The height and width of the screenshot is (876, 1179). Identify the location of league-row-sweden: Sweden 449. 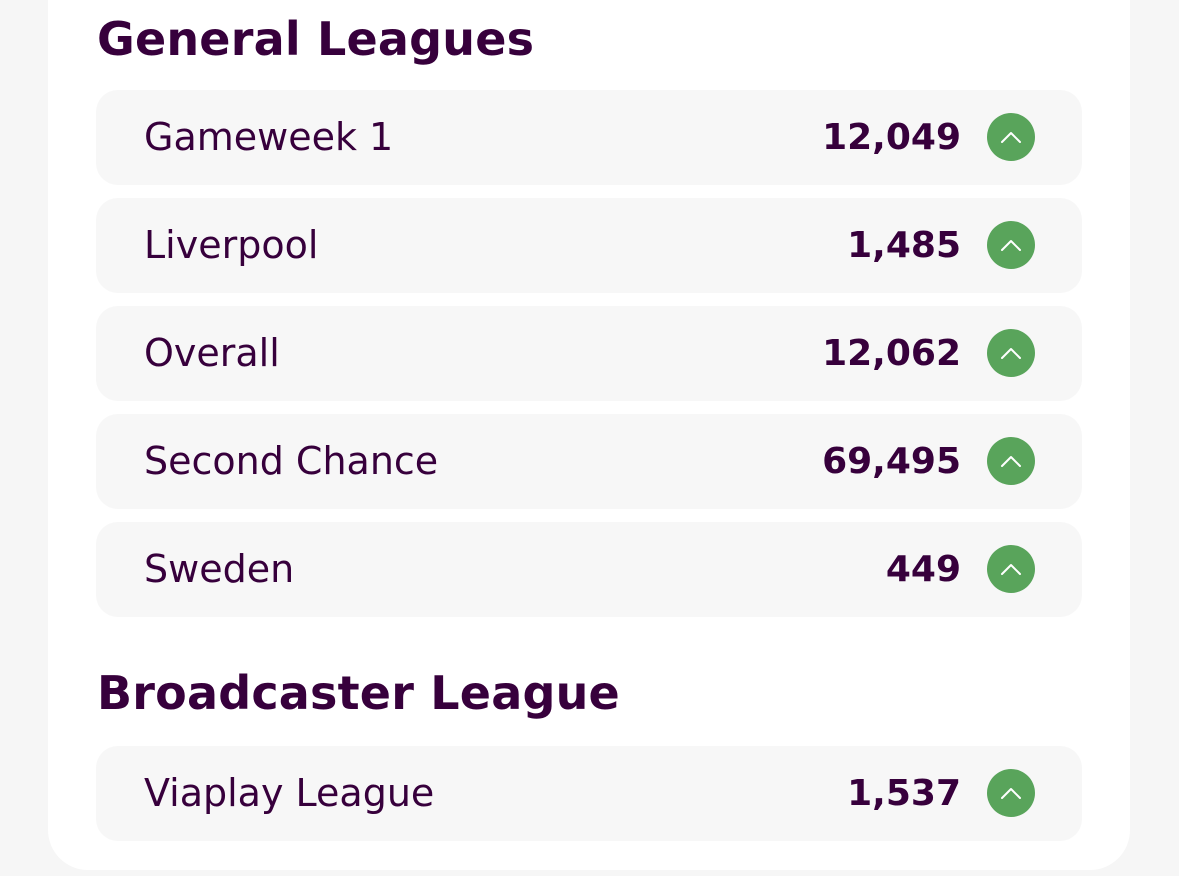
(589, 569).